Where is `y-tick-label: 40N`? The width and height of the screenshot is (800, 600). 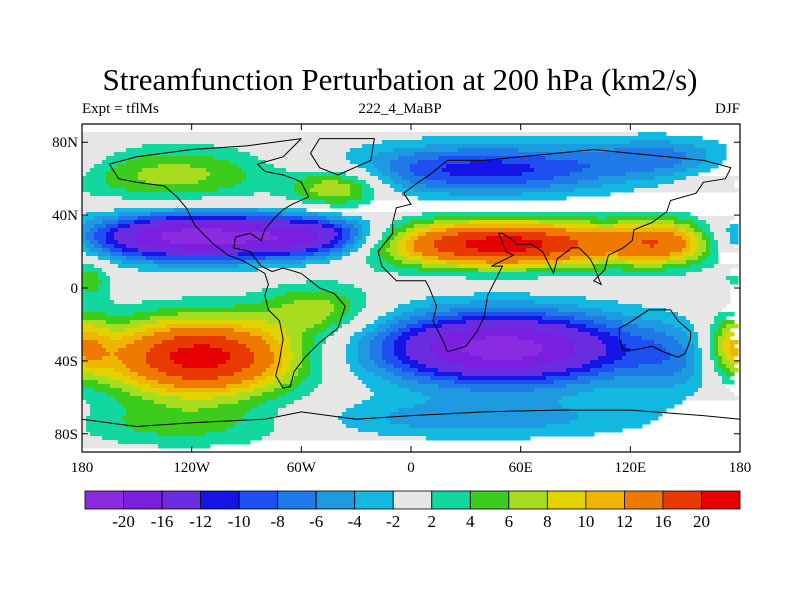 y-tick-label: 40N is located at coordinates (65, 216).